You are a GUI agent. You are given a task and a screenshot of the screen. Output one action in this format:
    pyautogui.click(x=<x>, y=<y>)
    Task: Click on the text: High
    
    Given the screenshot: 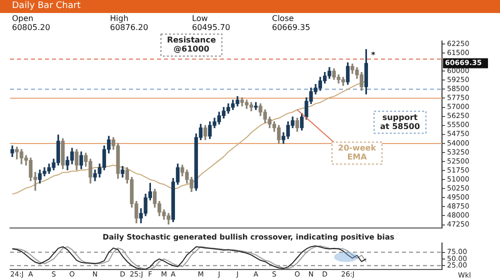 What is the action you would take?
    pyautogui.click(x=120, y=18)
    